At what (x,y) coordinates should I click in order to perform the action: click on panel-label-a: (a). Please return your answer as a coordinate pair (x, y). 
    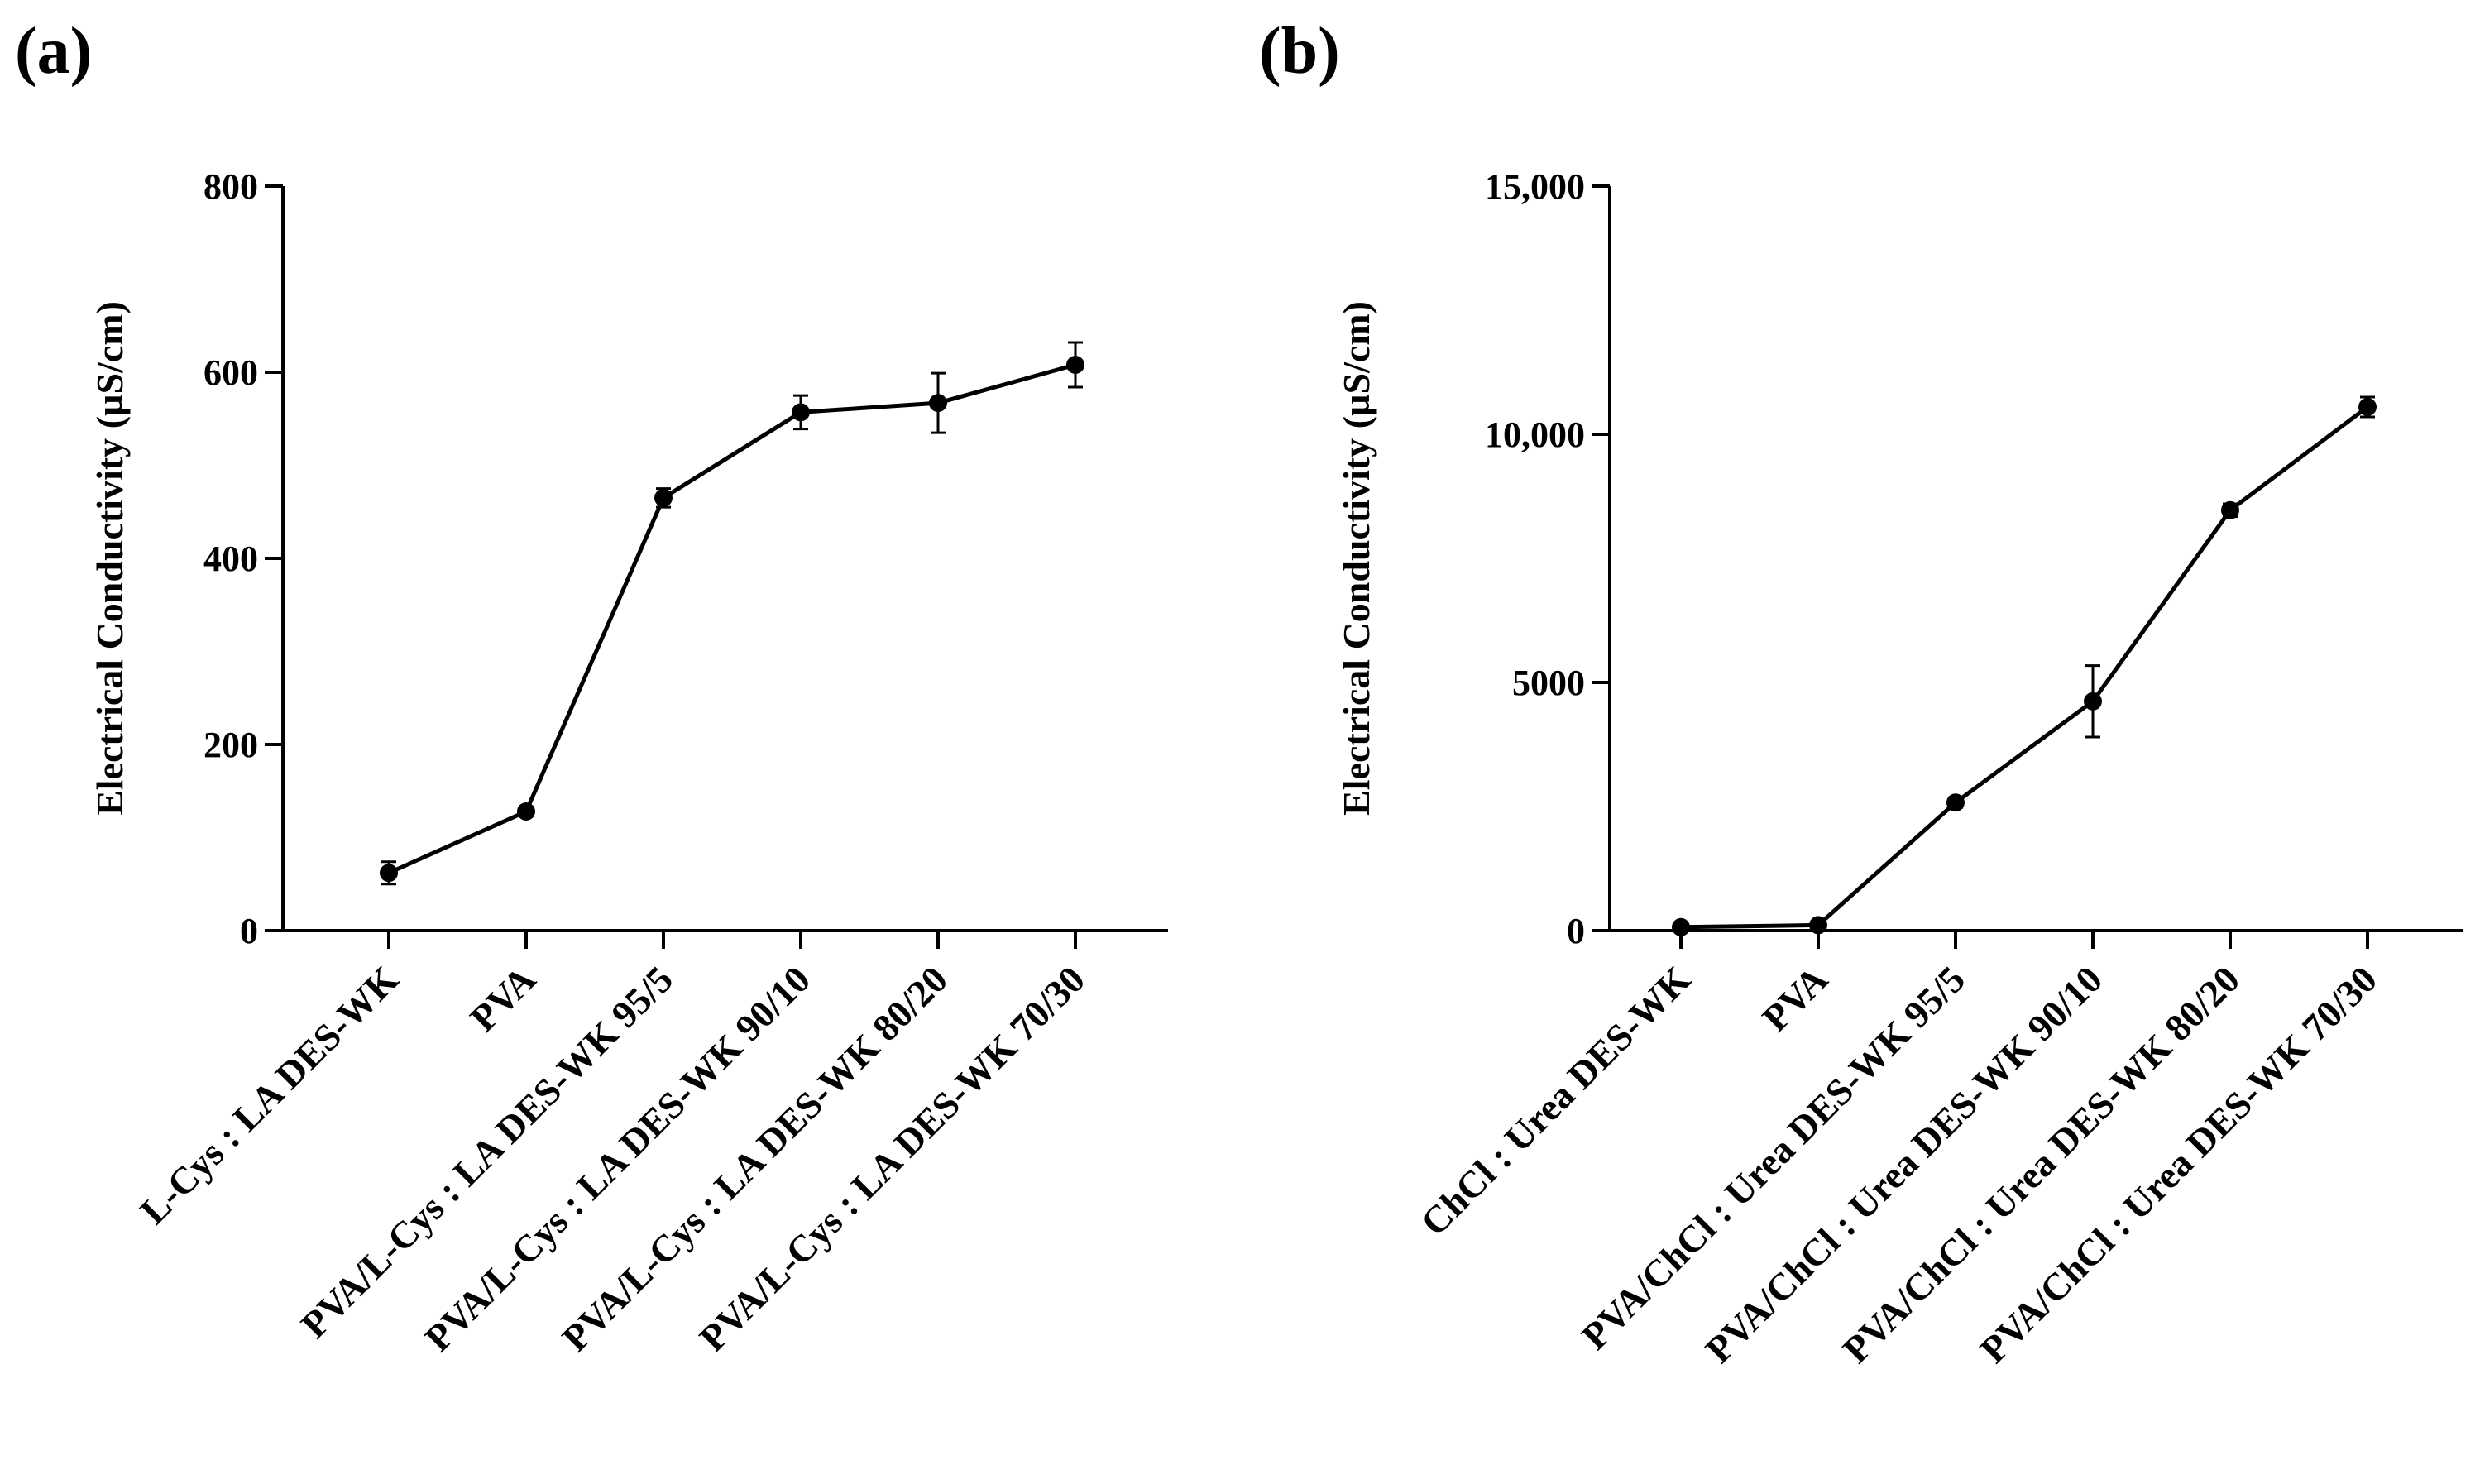
    Looking at the image, I should click on (54, 51).